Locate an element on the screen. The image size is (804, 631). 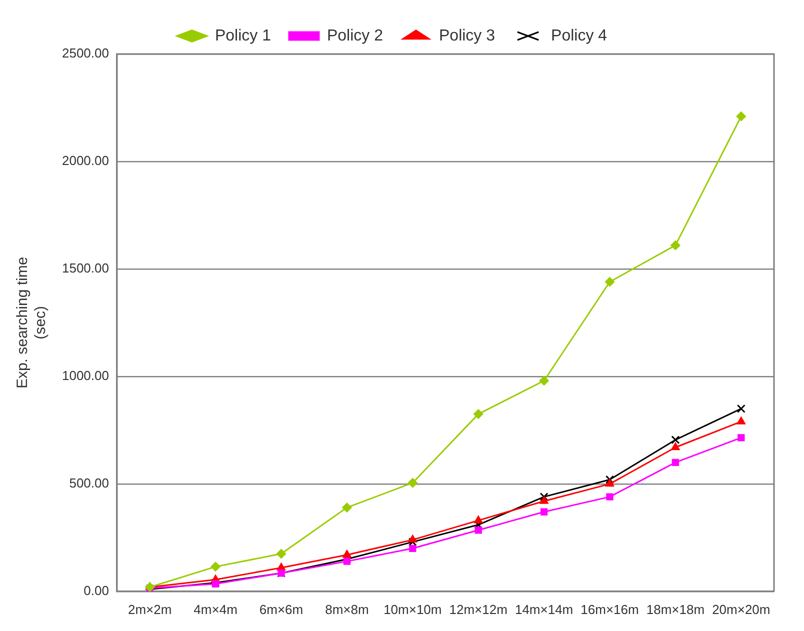
legend-label: Policy 4 is located at coordinates (579, 35).